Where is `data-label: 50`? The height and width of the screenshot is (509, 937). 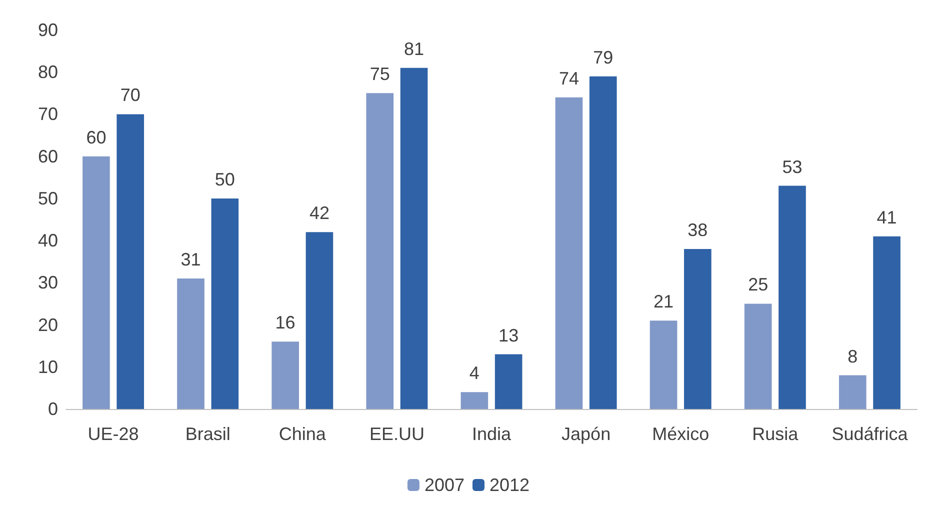
data-label: 50 is located at coordinates (224, 179).